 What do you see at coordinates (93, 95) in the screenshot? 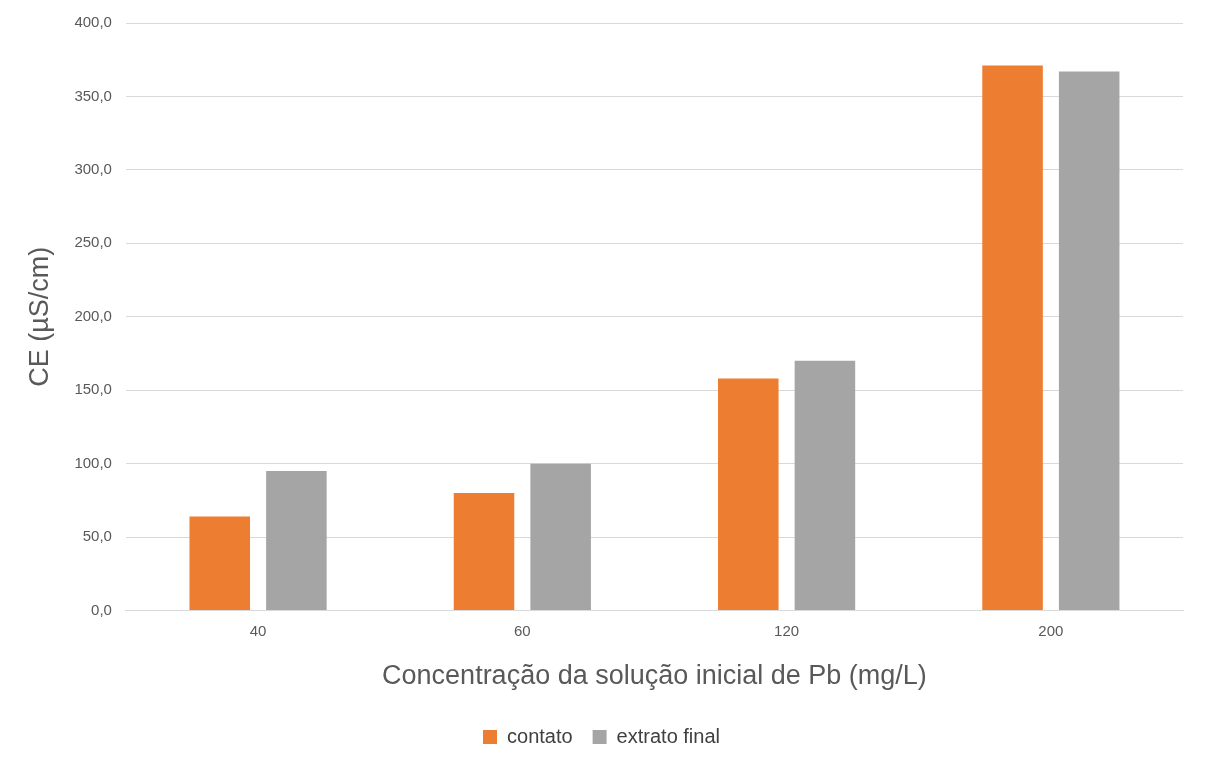
I see `y-tick-label: 350,0` at bounding box center [93, 95].